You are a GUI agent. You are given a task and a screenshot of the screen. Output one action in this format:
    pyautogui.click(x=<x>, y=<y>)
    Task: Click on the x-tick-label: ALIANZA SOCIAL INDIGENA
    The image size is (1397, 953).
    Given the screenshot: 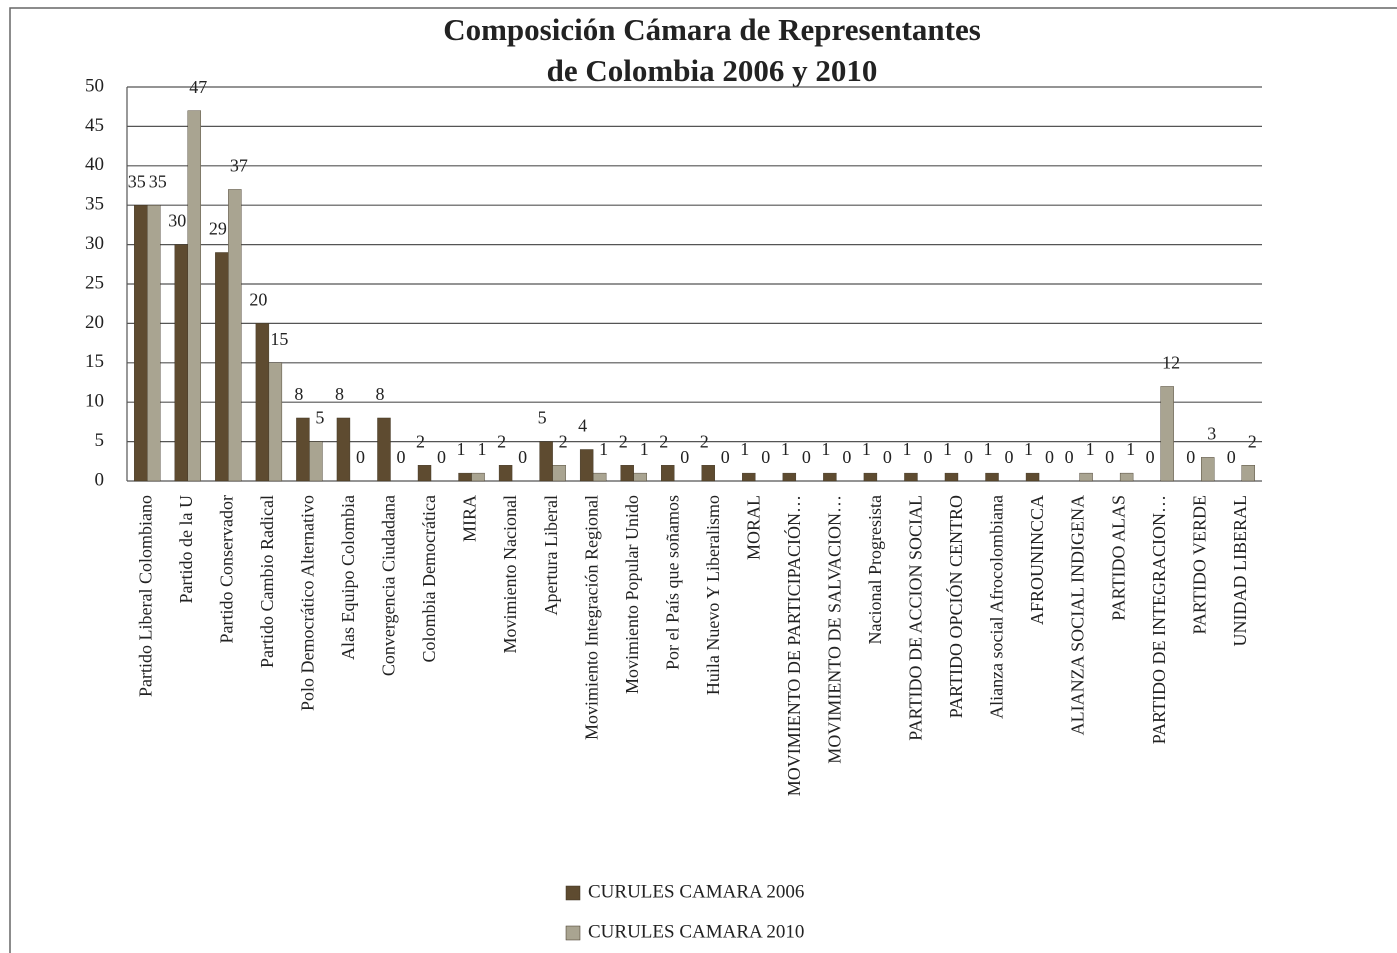 What is the action you would take?
    pyautogui.click(x=1078, y=615)
    